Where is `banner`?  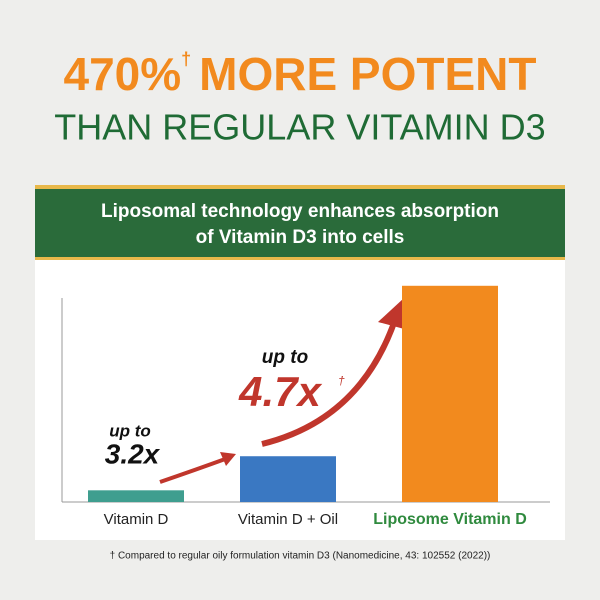
banner is located at coordinates (300, 223).